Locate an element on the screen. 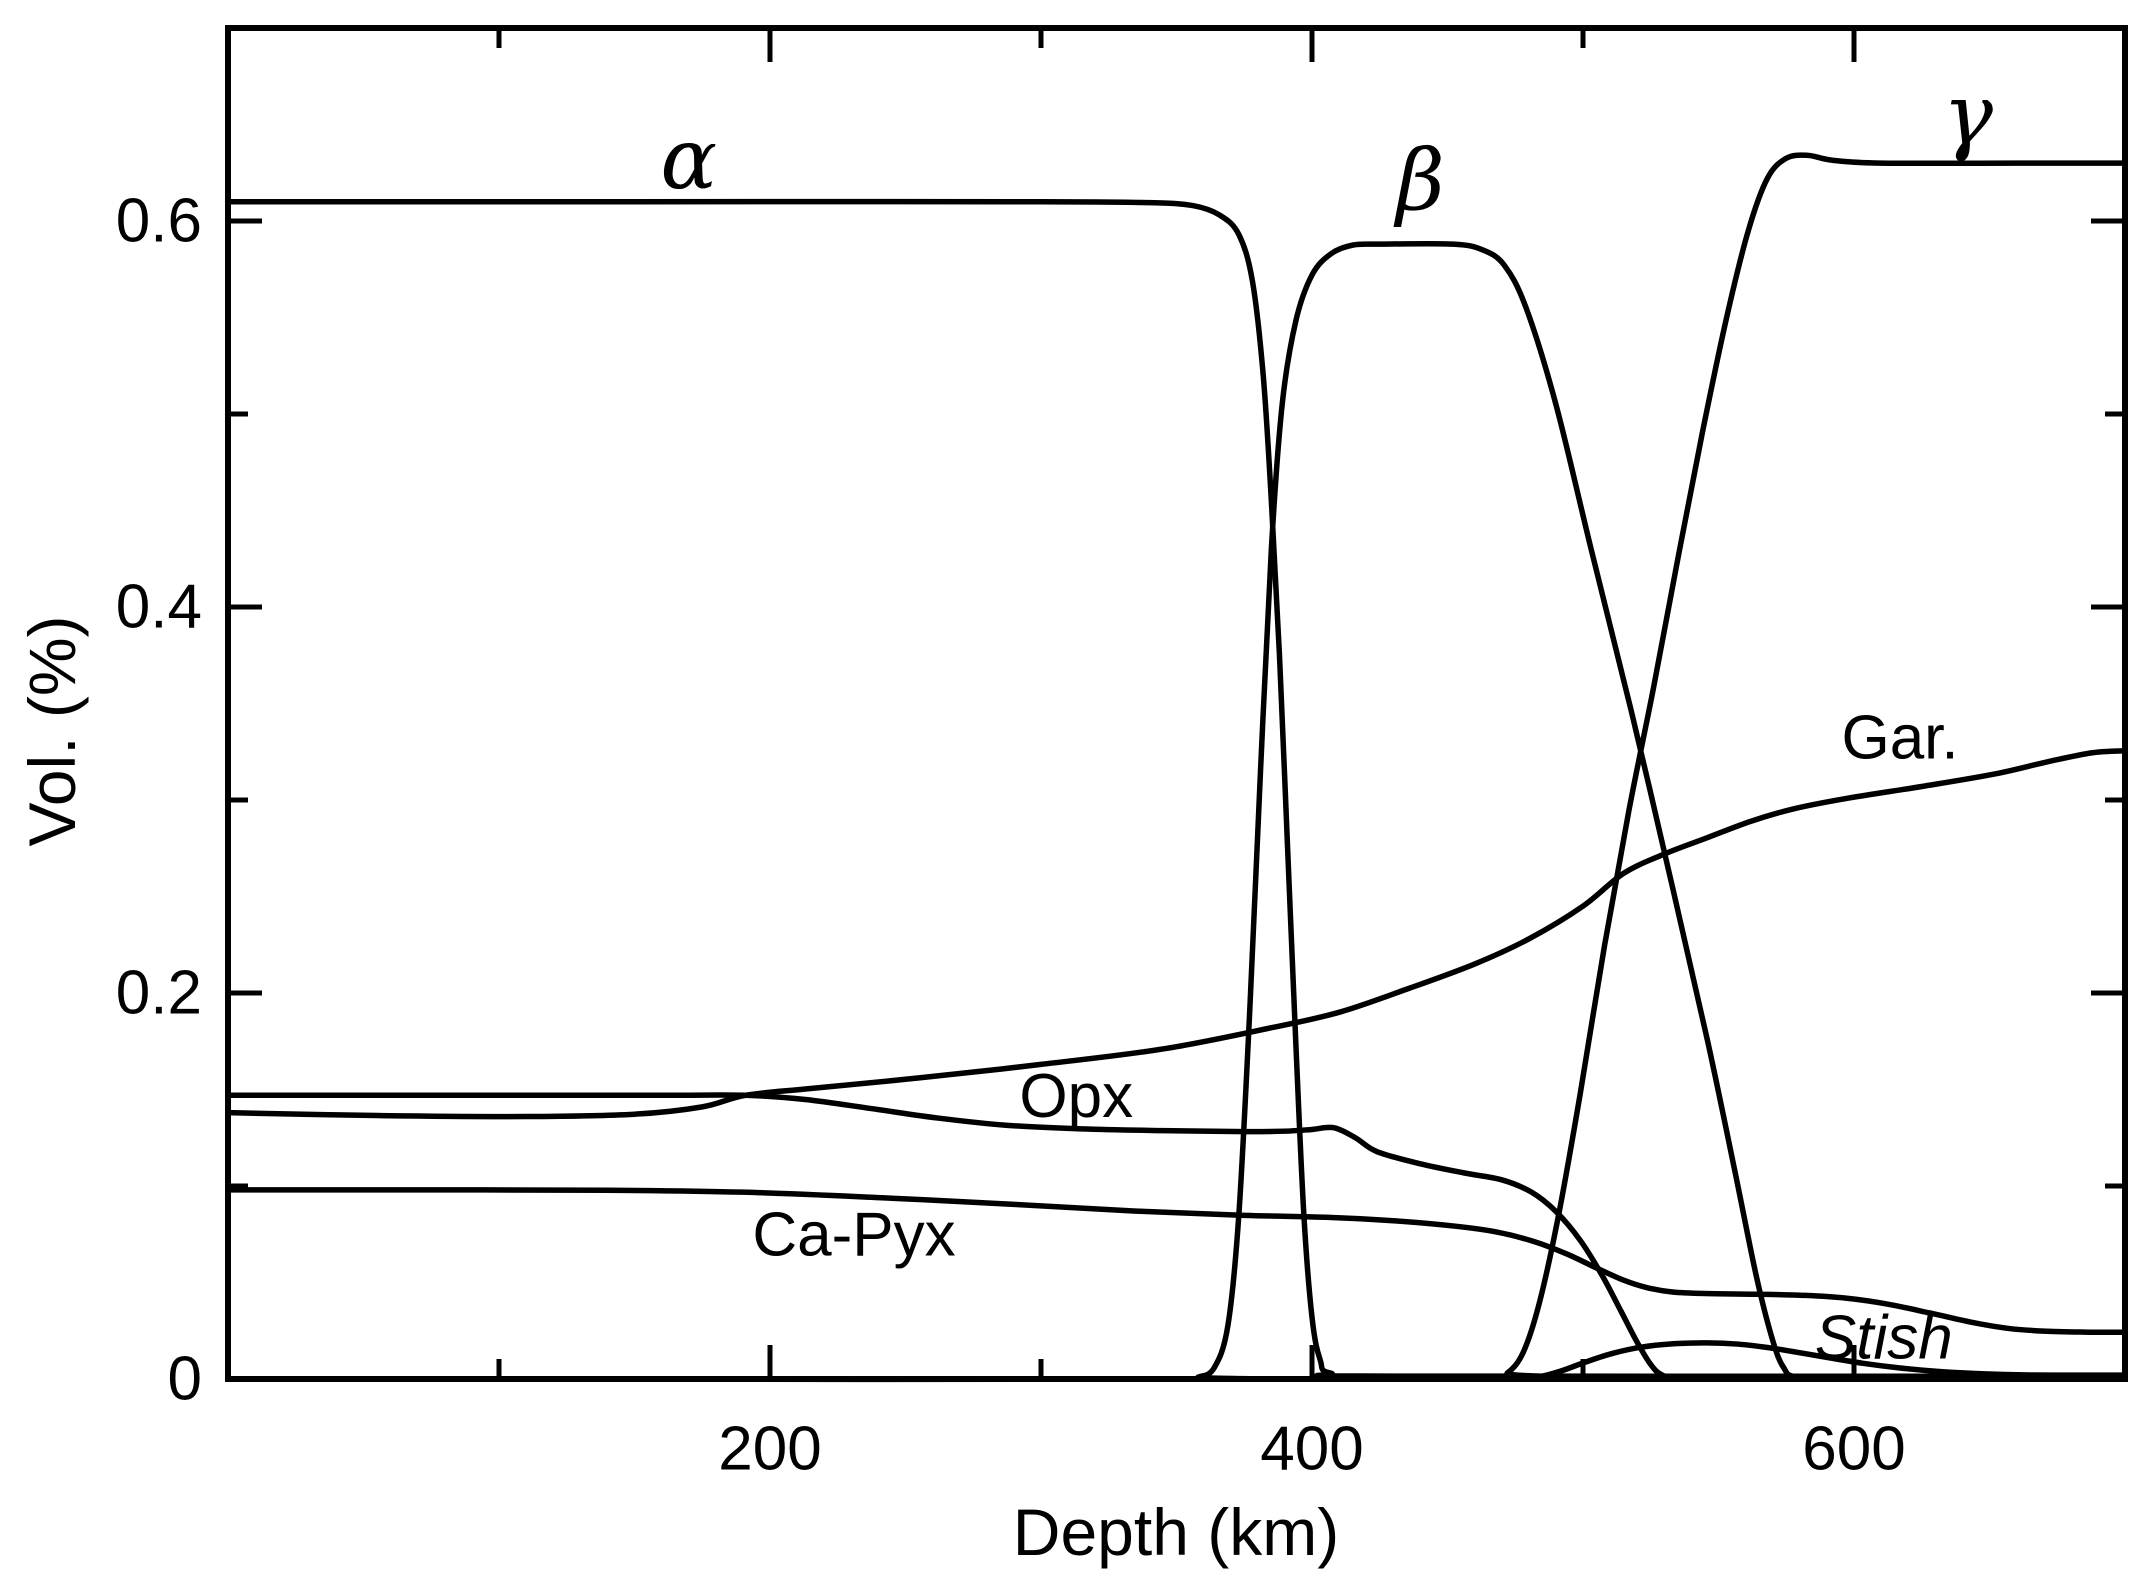 Image resolution: width=2150 pixels, height=1592 pixels. y-tick-label-0.4: 0.4 is located at coordinates (159, 607).